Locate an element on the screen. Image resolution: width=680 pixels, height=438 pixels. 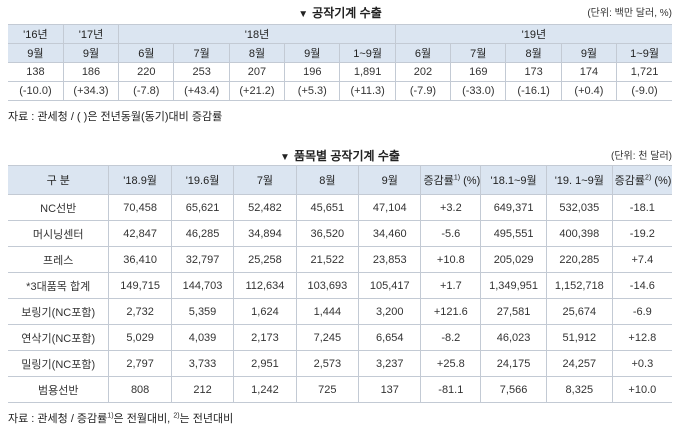
table-cell: 649,371 is located at coordinates (513, 207).